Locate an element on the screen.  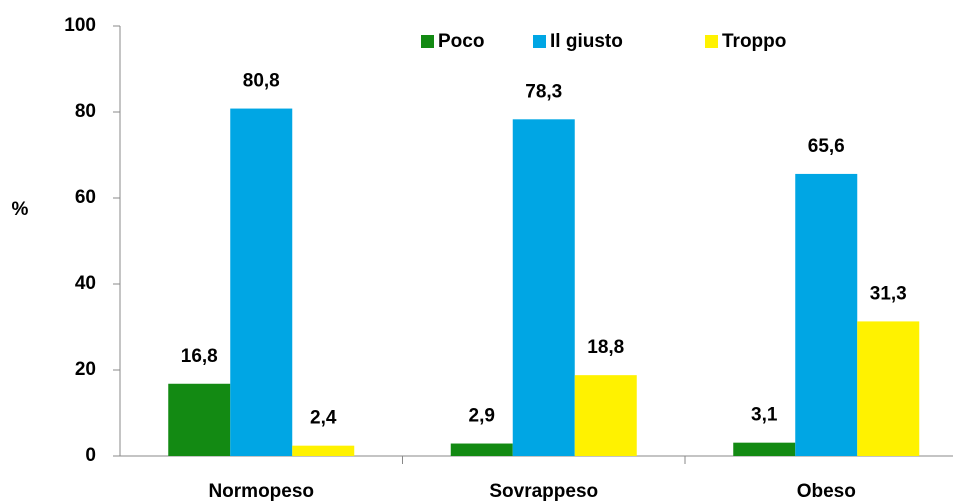
y-tick-label: 80 is located at coordinates (85, 111).